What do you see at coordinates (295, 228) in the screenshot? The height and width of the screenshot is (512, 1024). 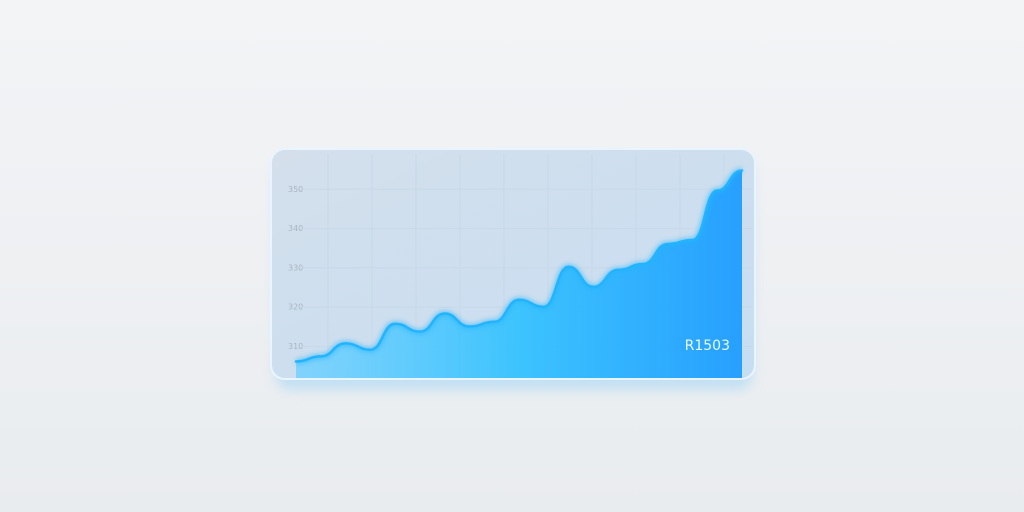 I see `y-tick-label: 340` at bounding box center [295, 228].